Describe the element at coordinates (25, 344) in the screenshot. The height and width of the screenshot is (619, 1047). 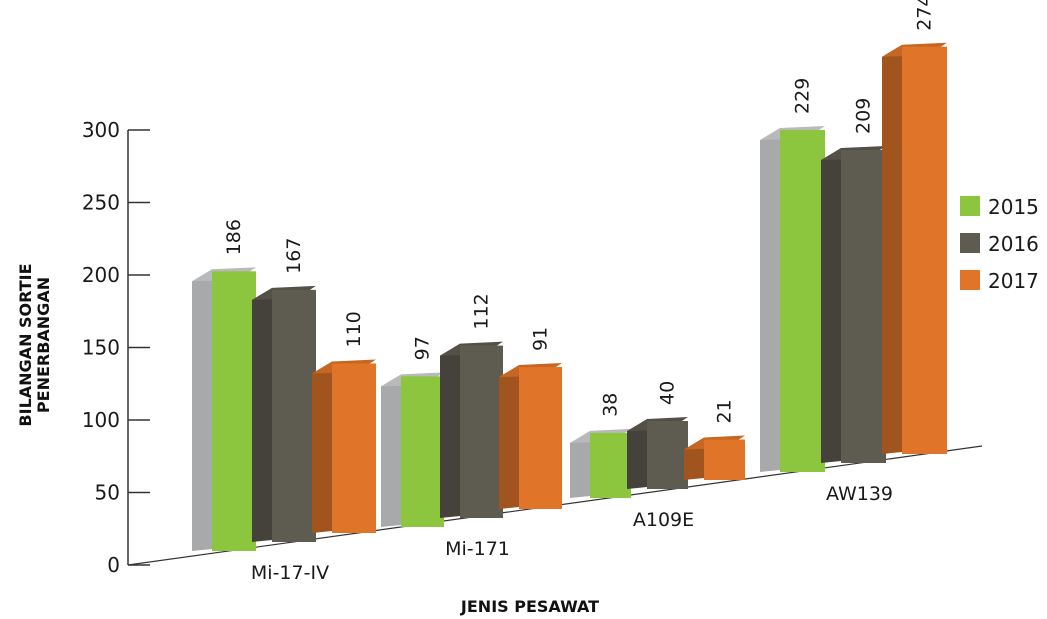
I see `y-axis-title-line1: BILANGAN SORTIE` at that location.